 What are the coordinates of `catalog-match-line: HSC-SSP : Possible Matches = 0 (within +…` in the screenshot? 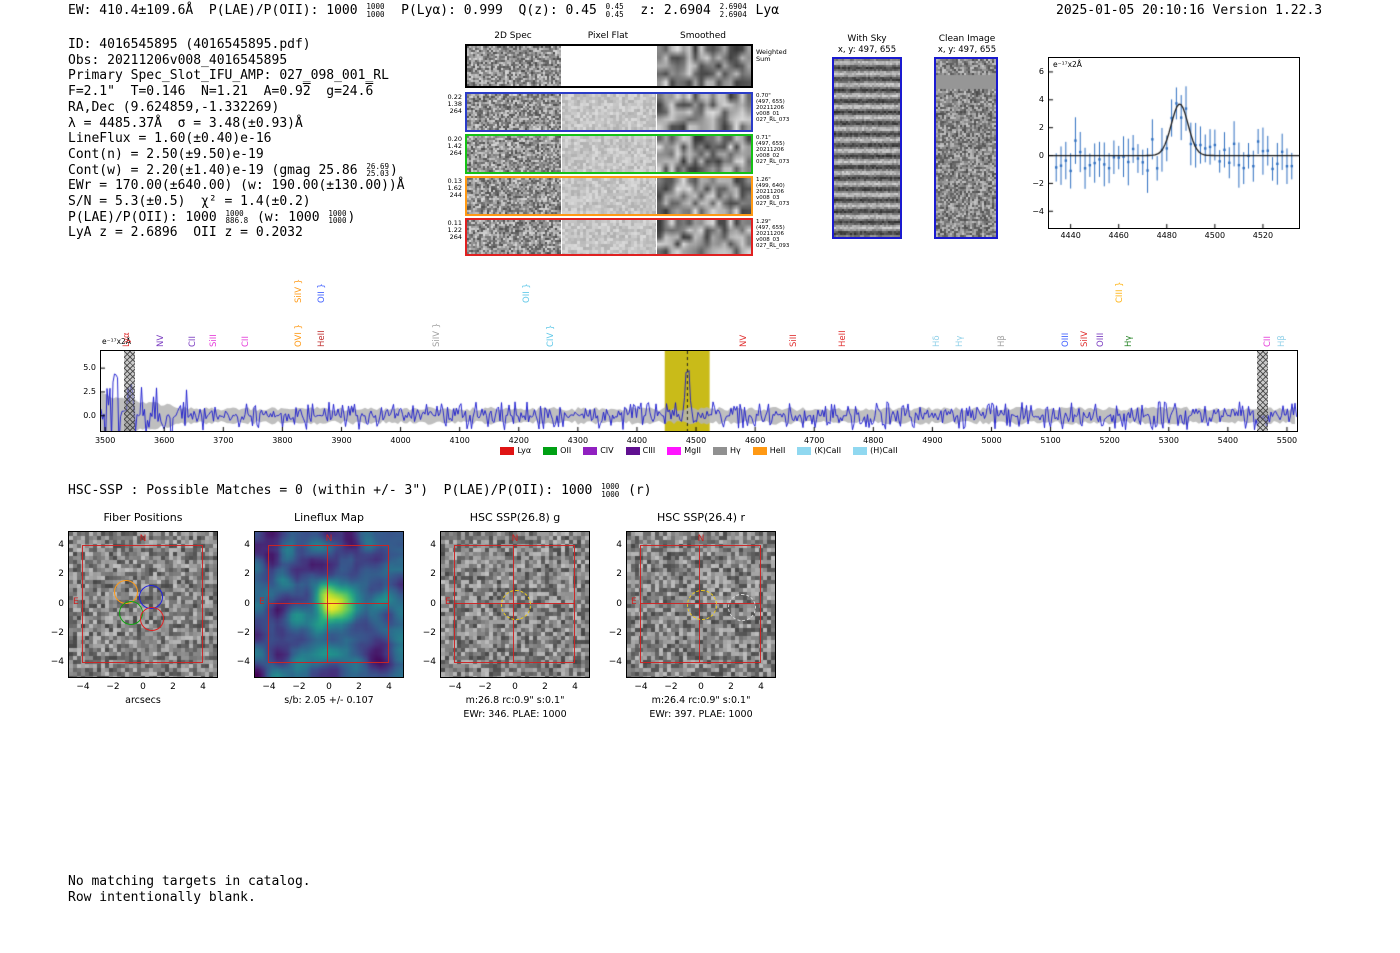 It's located at (360, 490).